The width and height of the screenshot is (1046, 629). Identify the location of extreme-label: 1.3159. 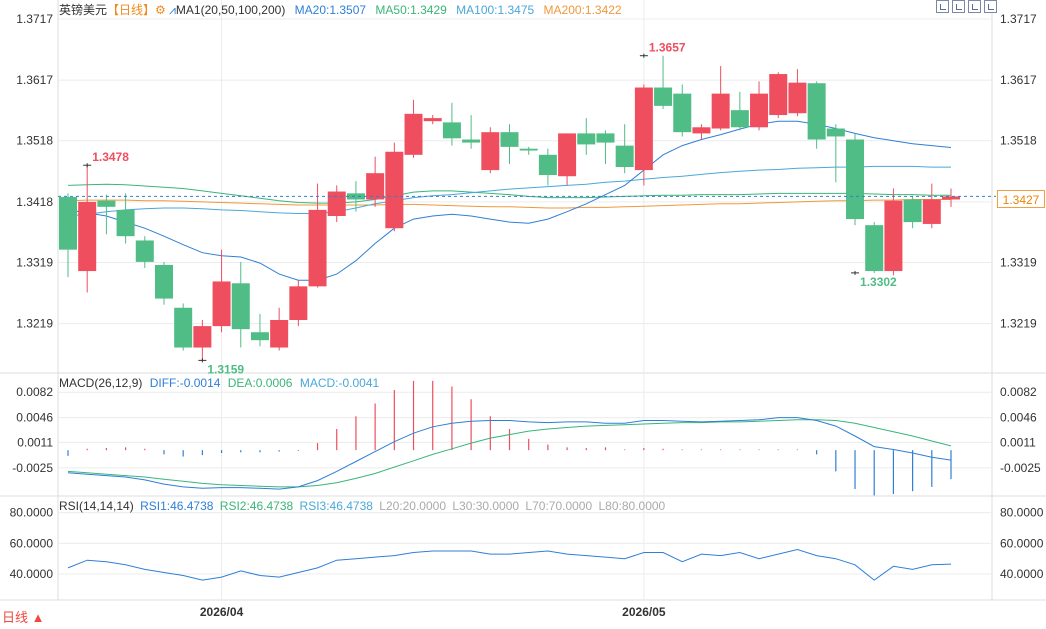
(225, 369).